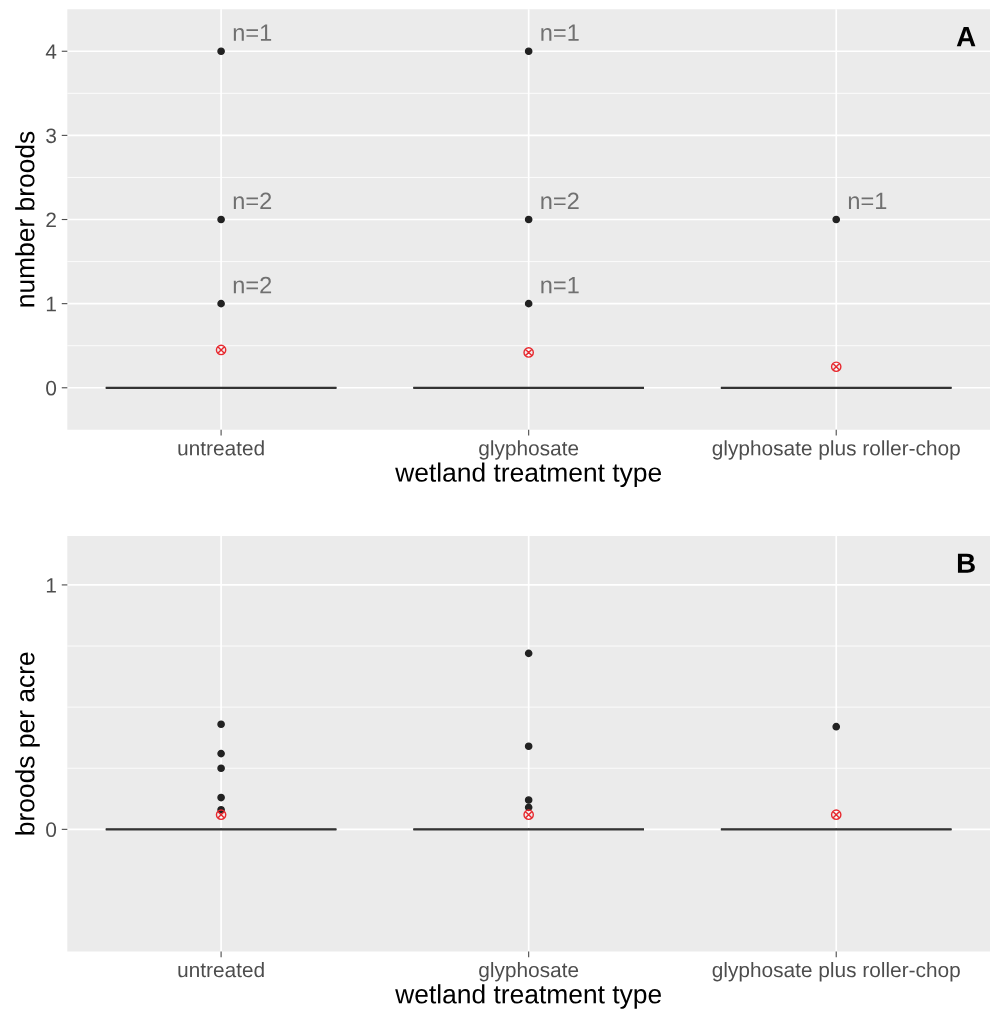 Image resolution: width=990 pixels, height=1021 pixels. Describe the element at coordinates (51, 51) in the screenshot. I see `y-tick-label: 4` at that location.